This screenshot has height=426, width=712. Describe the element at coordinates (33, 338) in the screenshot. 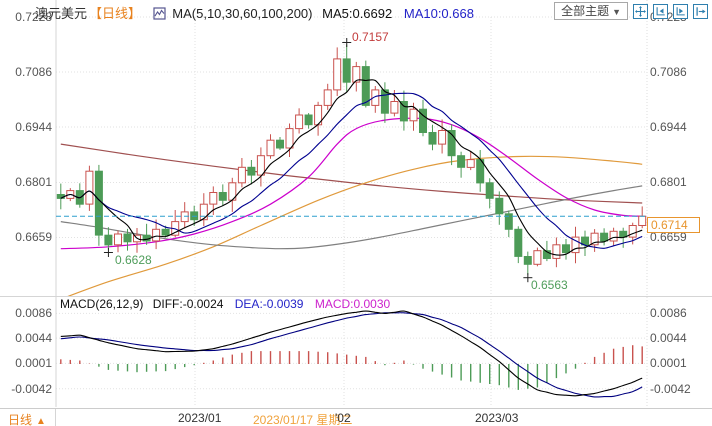

I see `y-axis-label: 0.0044` at that location.